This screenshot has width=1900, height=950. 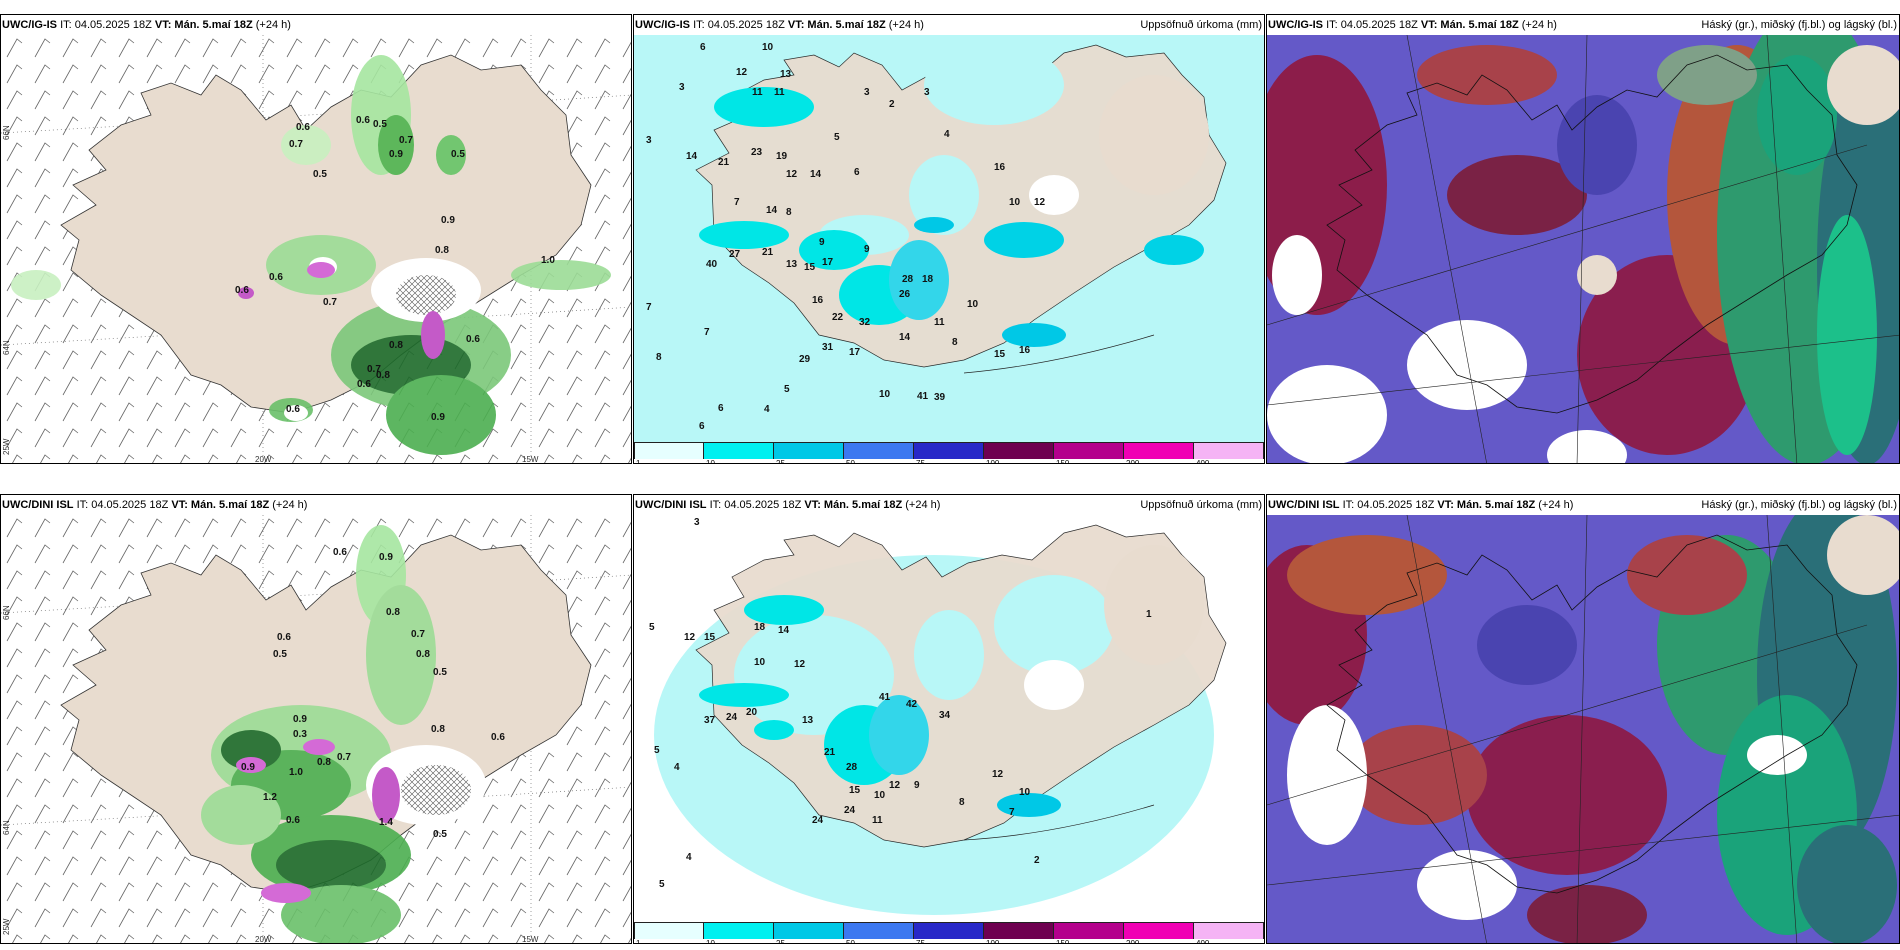 I want to click on svg-text: 21, so click(x=724, y=162).